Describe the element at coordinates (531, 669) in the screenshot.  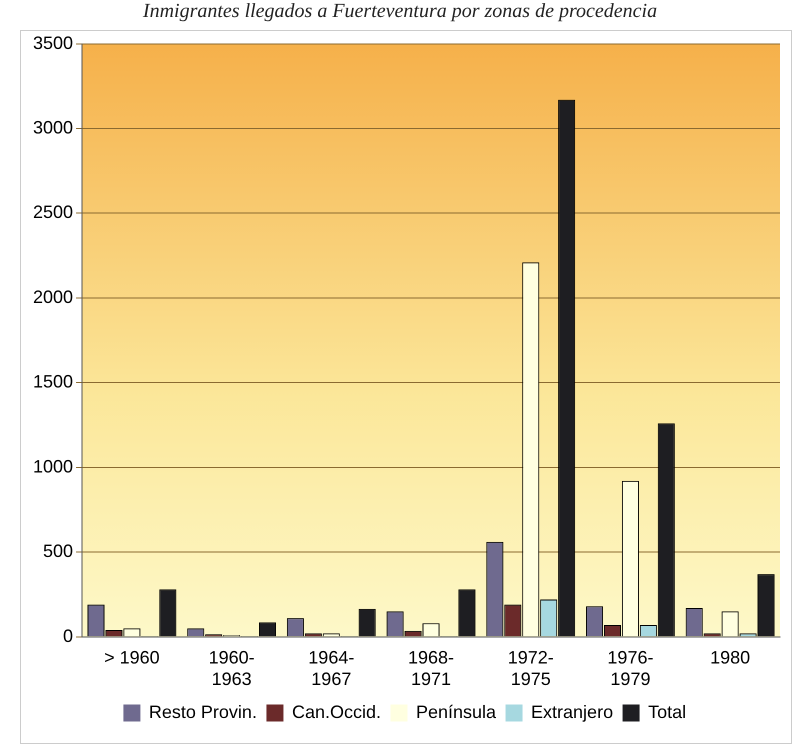
I see `x-tick-label: 1972- 1975` at that location.